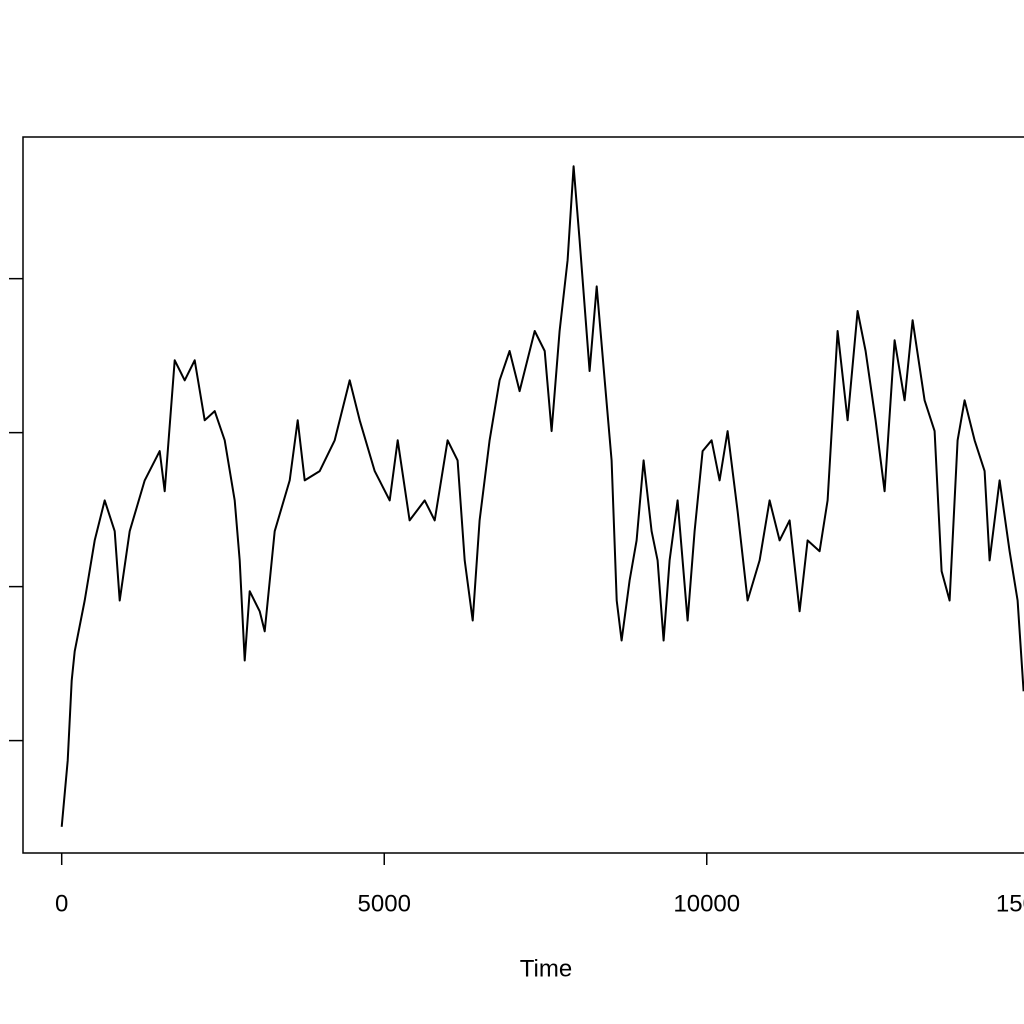 This screenshot has width=1024, height=1024. Describe the element at coordinates (61, 903) in the screenshot. I see `x-tick-label: 0` at that location.